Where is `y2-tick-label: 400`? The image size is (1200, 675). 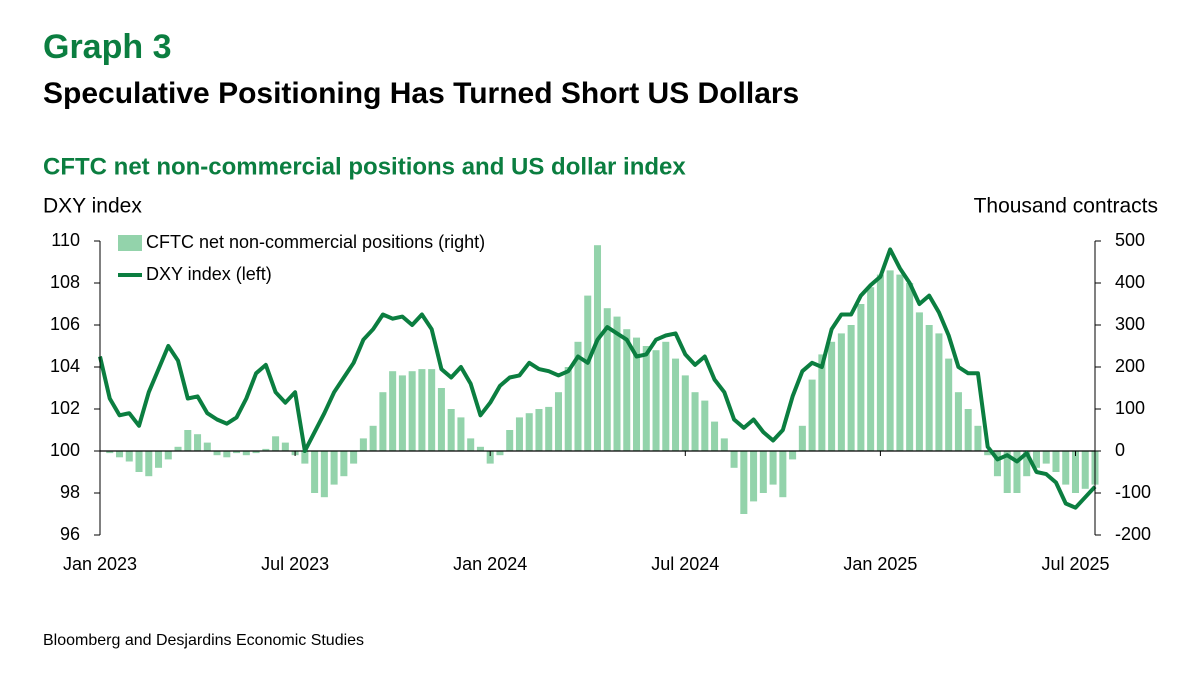
y2-tick-label: 400 is located at coordinates (1130, 282).